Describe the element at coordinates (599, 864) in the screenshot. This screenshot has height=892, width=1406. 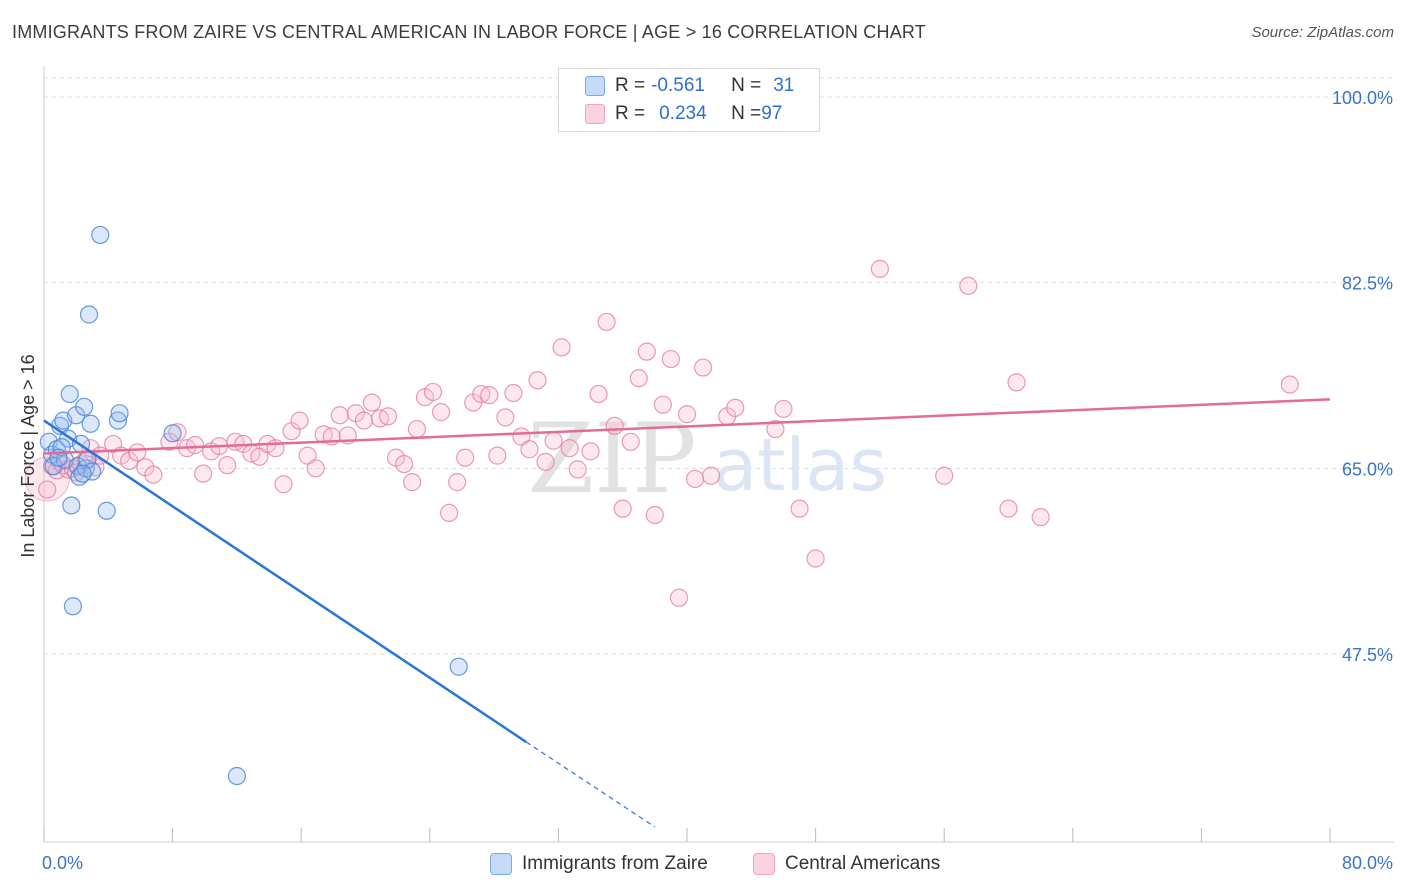
I see `bottom-legend-zaire: Immigrants from Zaire` at that location.